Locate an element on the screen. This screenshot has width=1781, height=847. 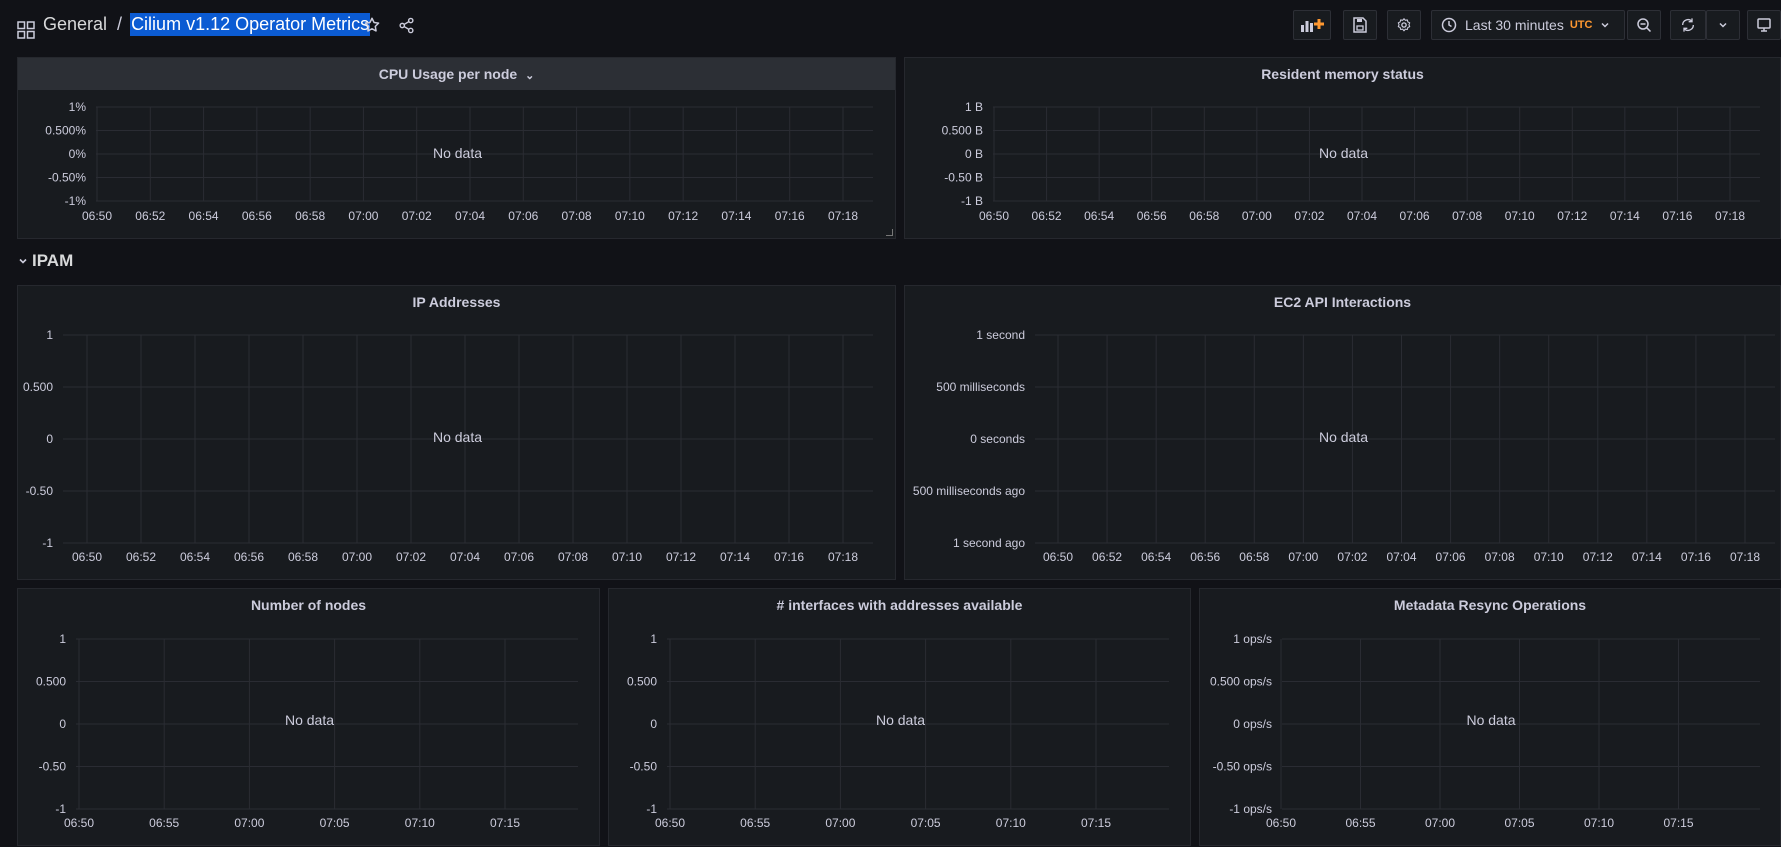
dashboard-list-icon is located at coordinates (26, 30).